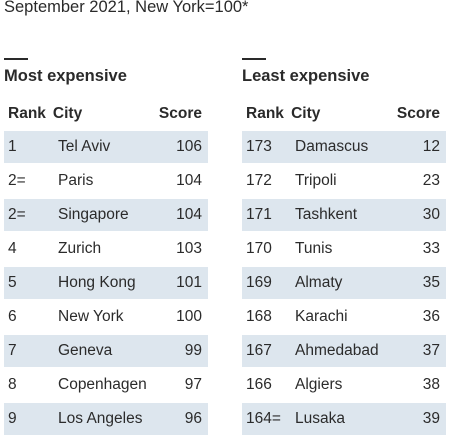 The height and width of the screenshot is (437, 451). I want to click on table-row: 170 Tunis 33, so click(344, 249).